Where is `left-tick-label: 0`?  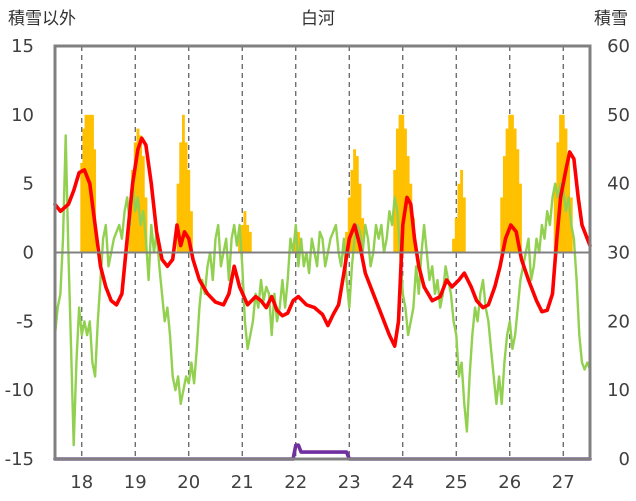
left-tick-label: 0 is located at coordinates (28, 253).